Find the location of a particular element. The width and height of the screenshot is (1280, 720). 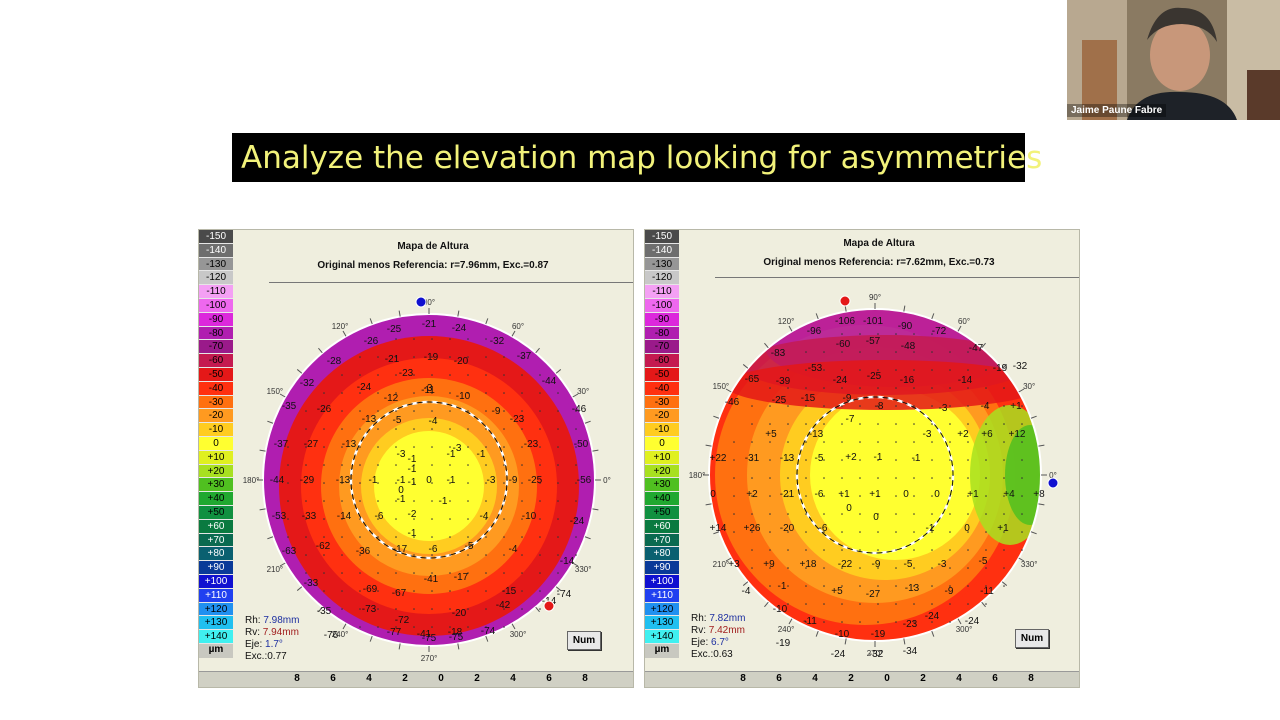

elevation-value: +3 is located at coordinates (734, 564).